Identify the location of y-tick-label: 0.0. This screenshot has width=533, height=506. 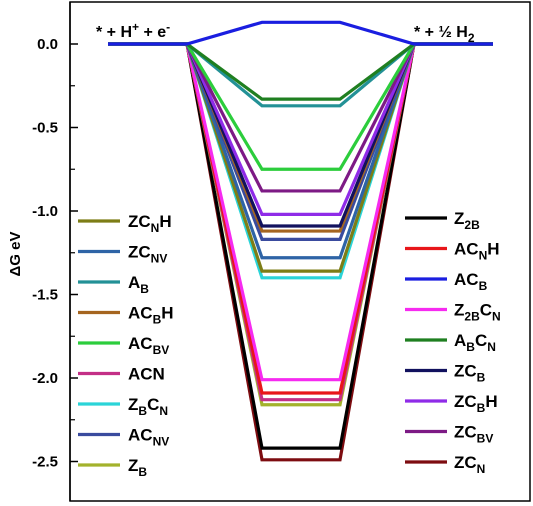
(47, 44).